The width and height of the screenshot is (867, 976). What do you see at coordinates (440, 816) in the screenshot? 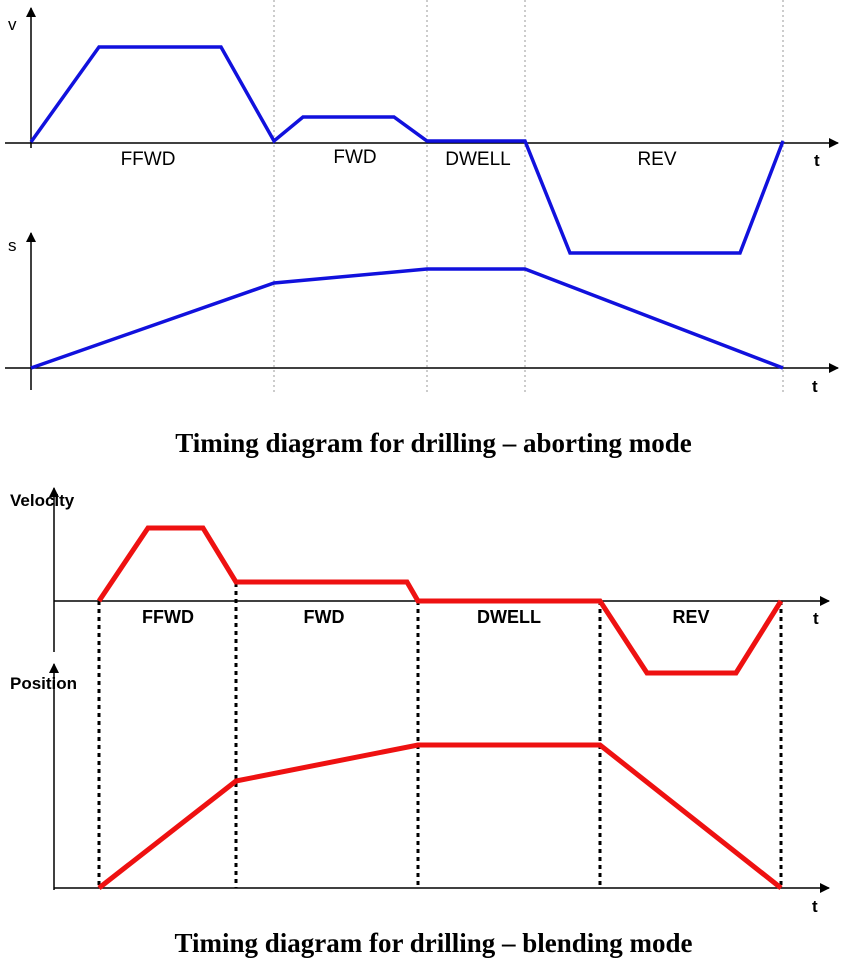
I see `blending-position-curve` at bounding box center [440, 816].